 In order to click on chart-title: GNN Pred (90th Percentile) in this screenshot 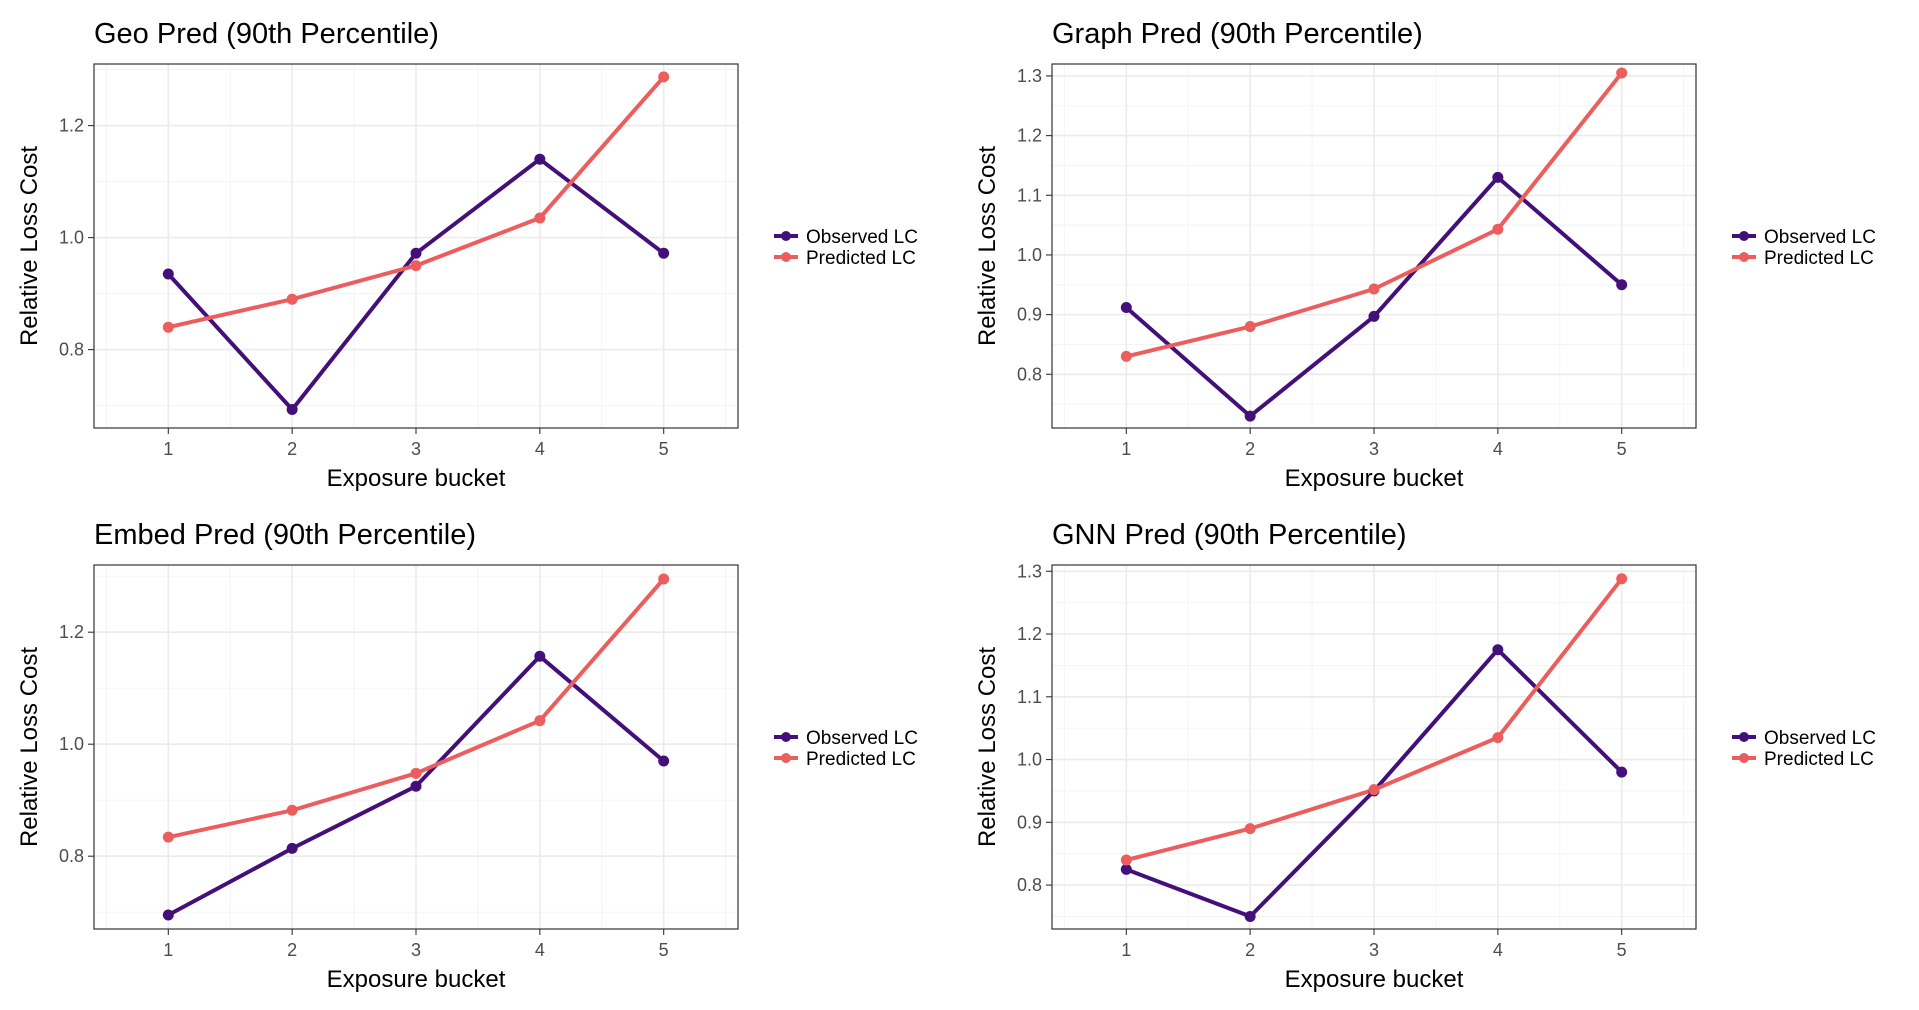, I will do `click(1229, 535)`.